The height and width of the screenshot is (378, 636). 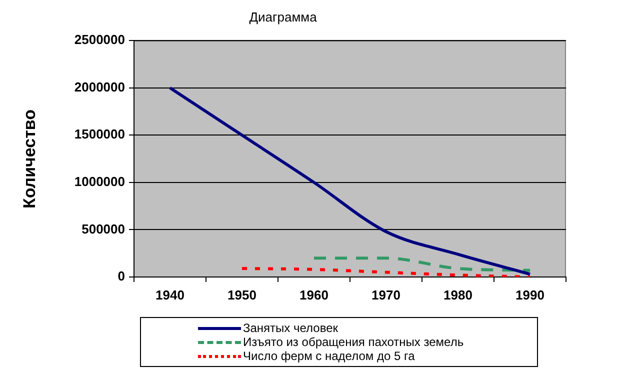 I want to click on legend-label: Изъято из обращения пахотных земель, so click(x=353, y=342).